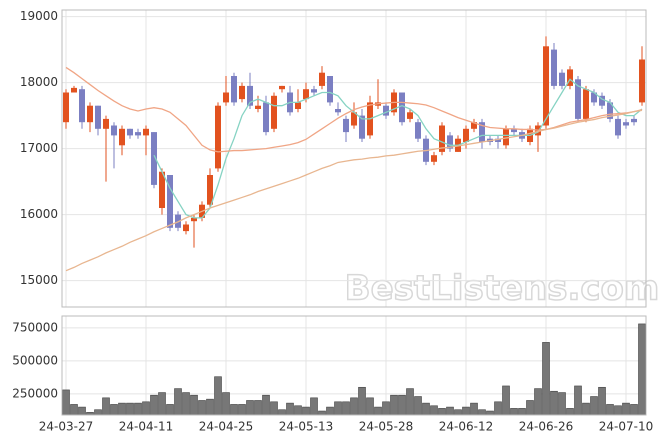 Image resolution: width=663 pixels, height=445 pixels. Describe the element at coordinates (386, 427) in the screenshot. I see `x-tick-label: 24-05-28` at that location.